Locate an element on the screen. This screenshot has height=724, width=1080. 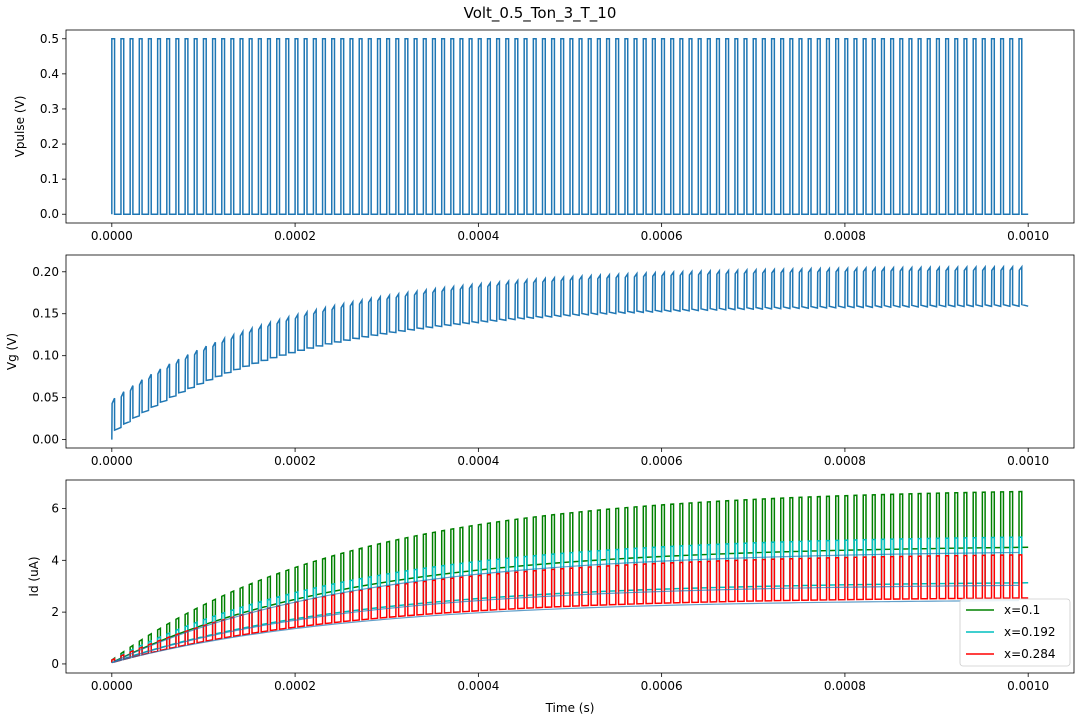
y-tick-label: 0.15 is located at coordinates (45, 314).